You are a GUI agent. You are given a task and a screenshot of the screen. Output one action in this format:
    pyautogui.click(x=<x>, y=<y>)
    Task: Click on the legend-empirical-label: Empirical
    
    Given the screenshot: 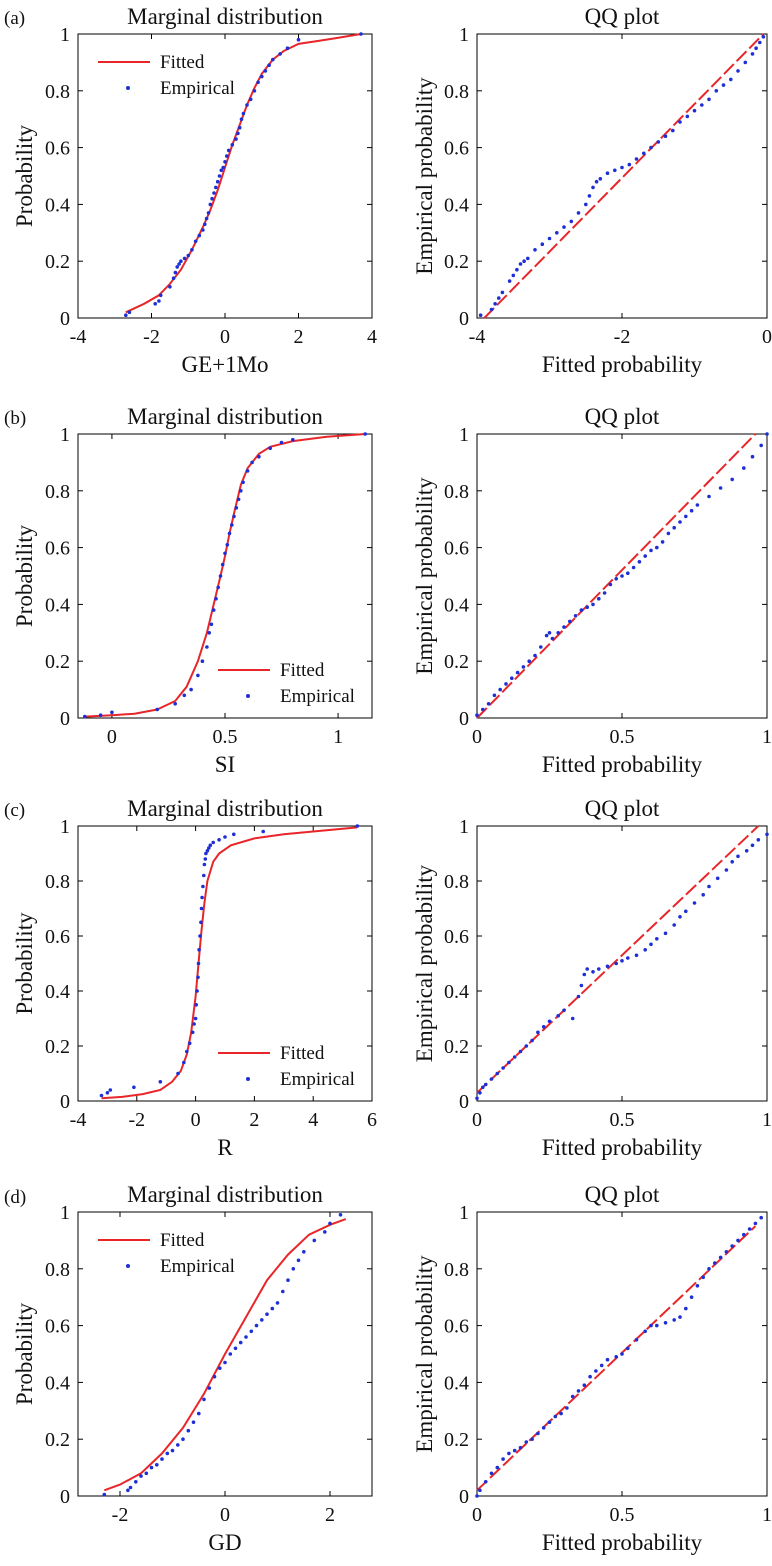 What is the action you would take?
    pyautogui.click(x=317, y=696)
    